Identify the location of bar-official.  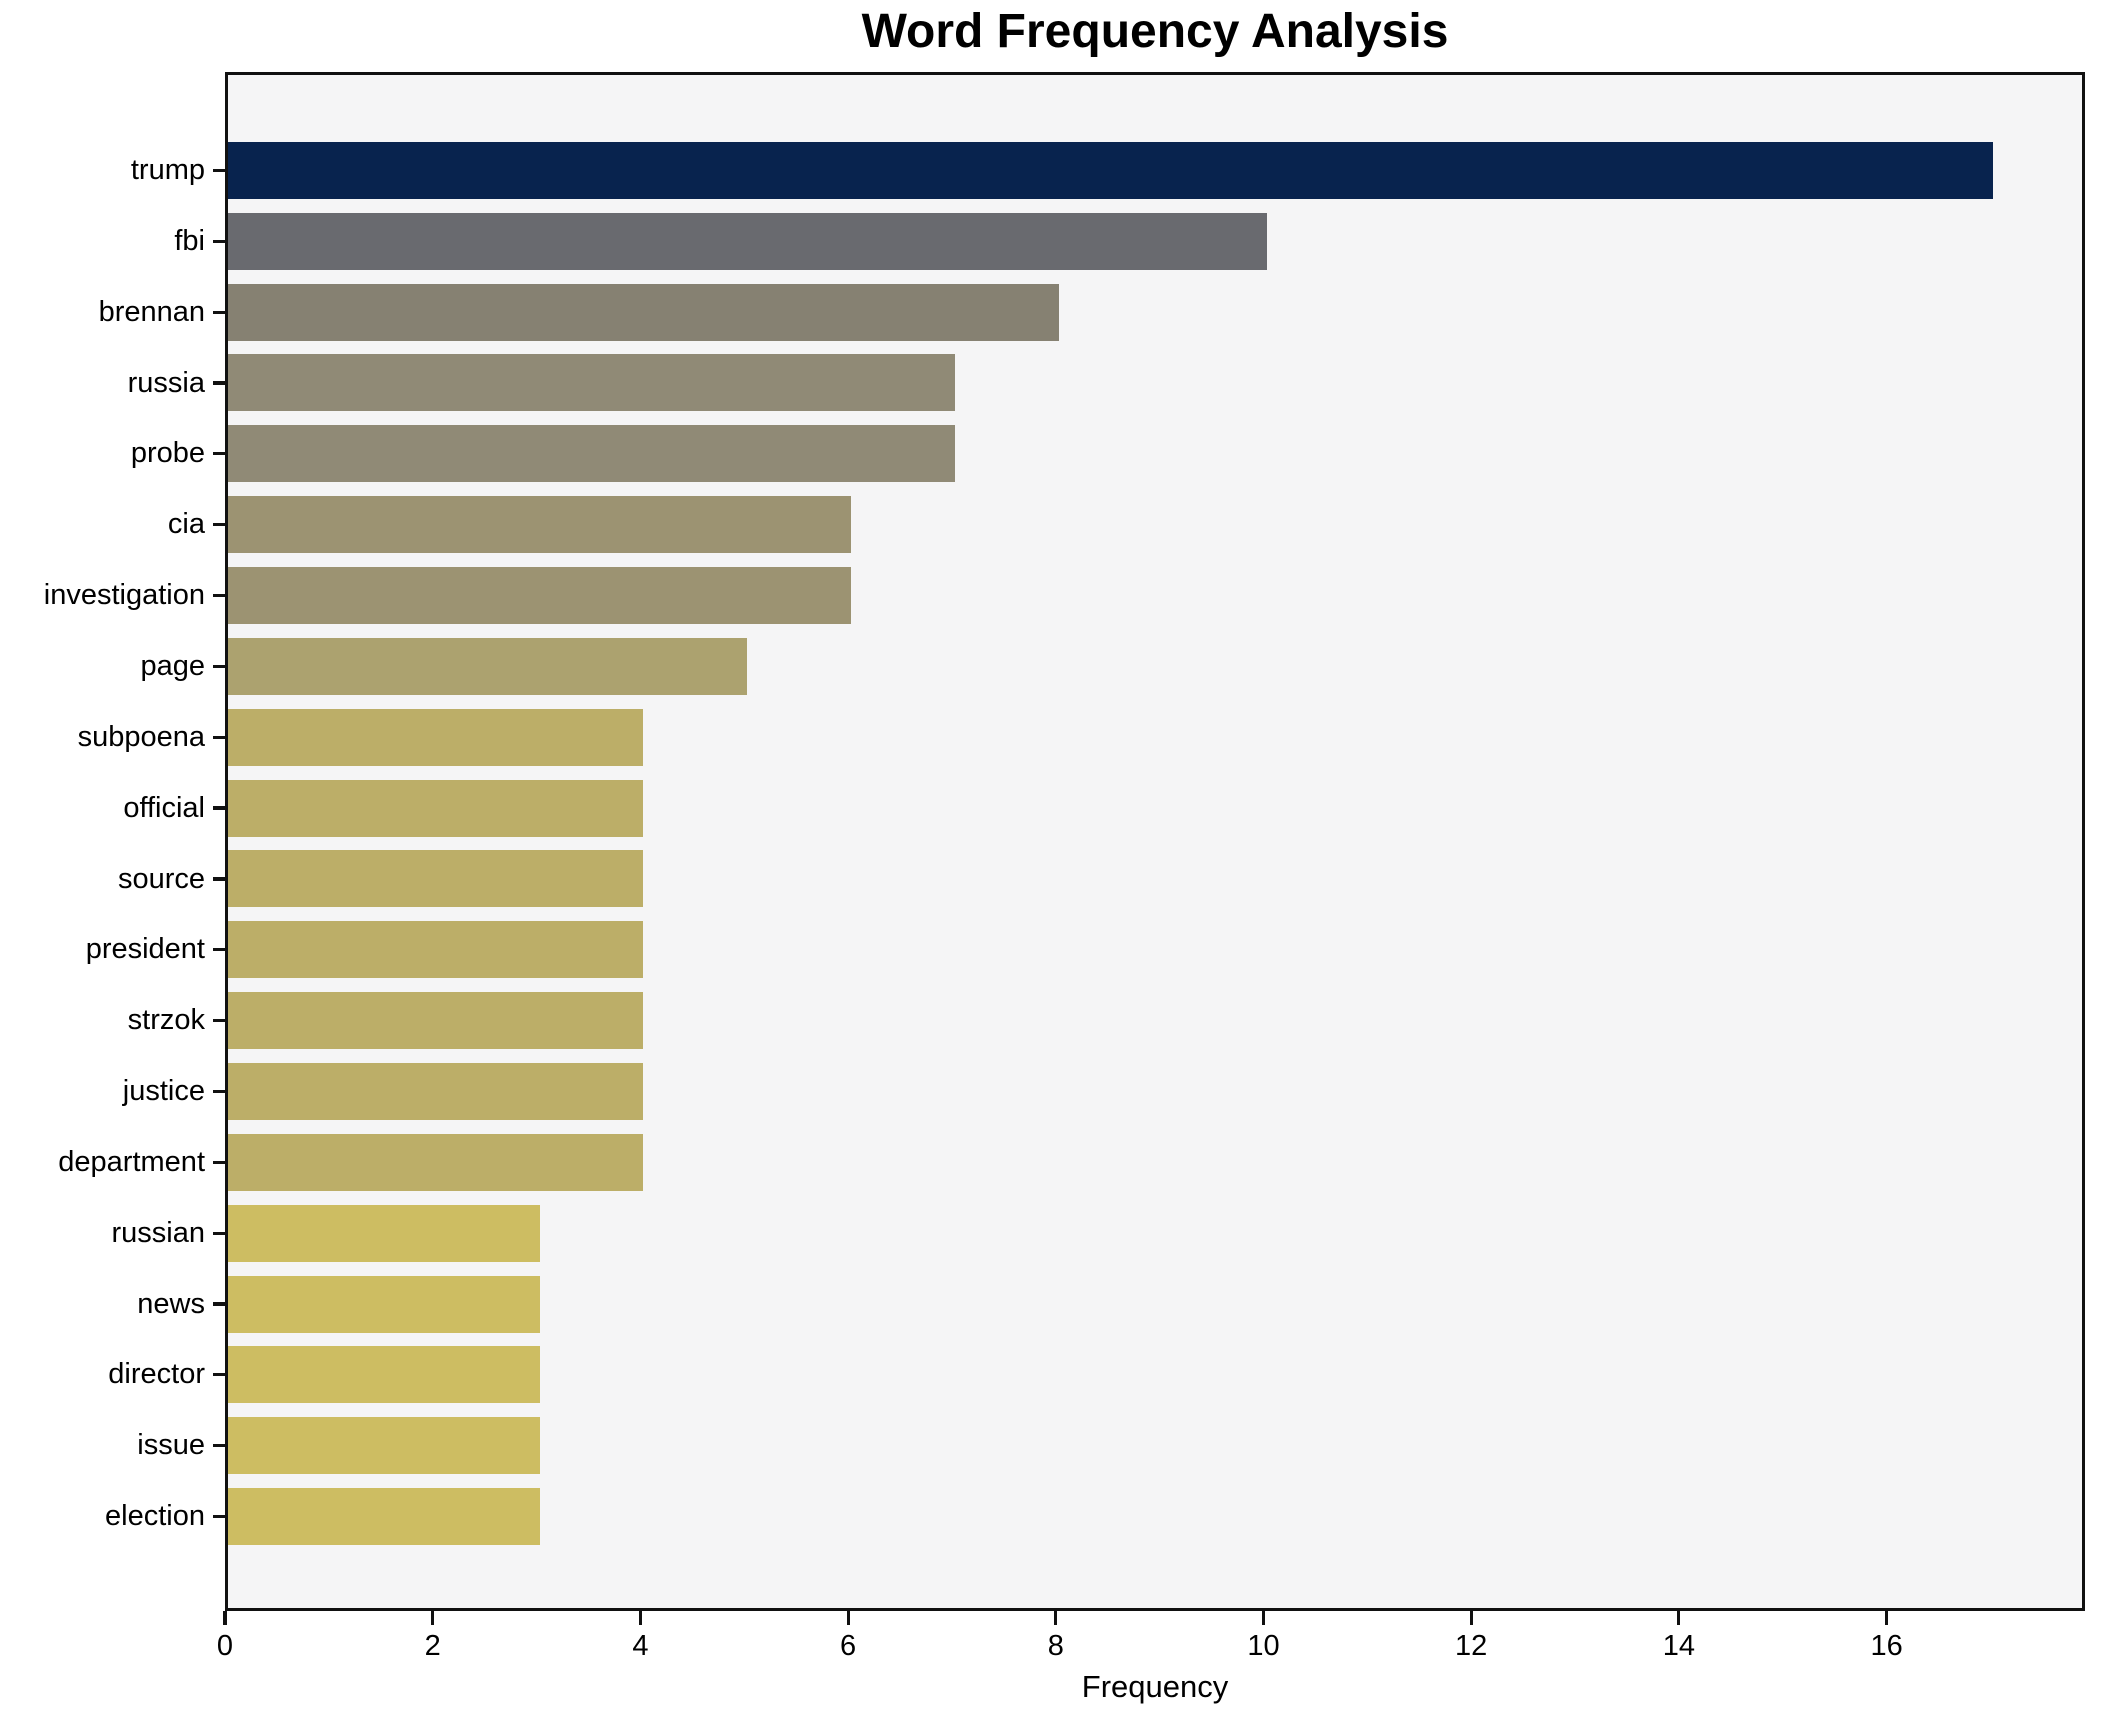
(436, 808).